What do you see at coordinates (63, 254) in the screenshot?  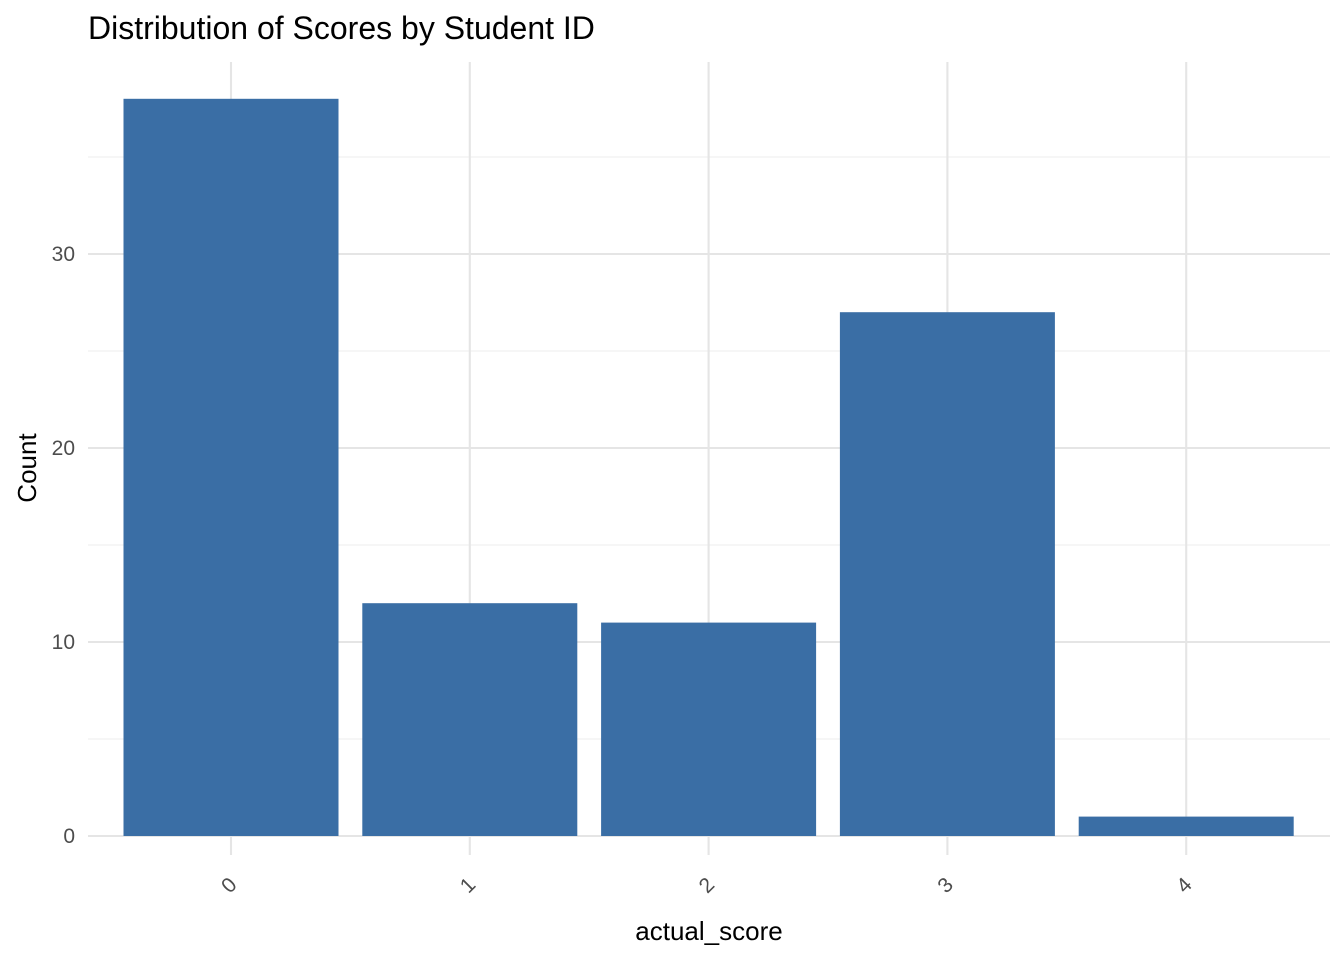 I see `y-tick-label: 30` at bounding box center [63, 254].